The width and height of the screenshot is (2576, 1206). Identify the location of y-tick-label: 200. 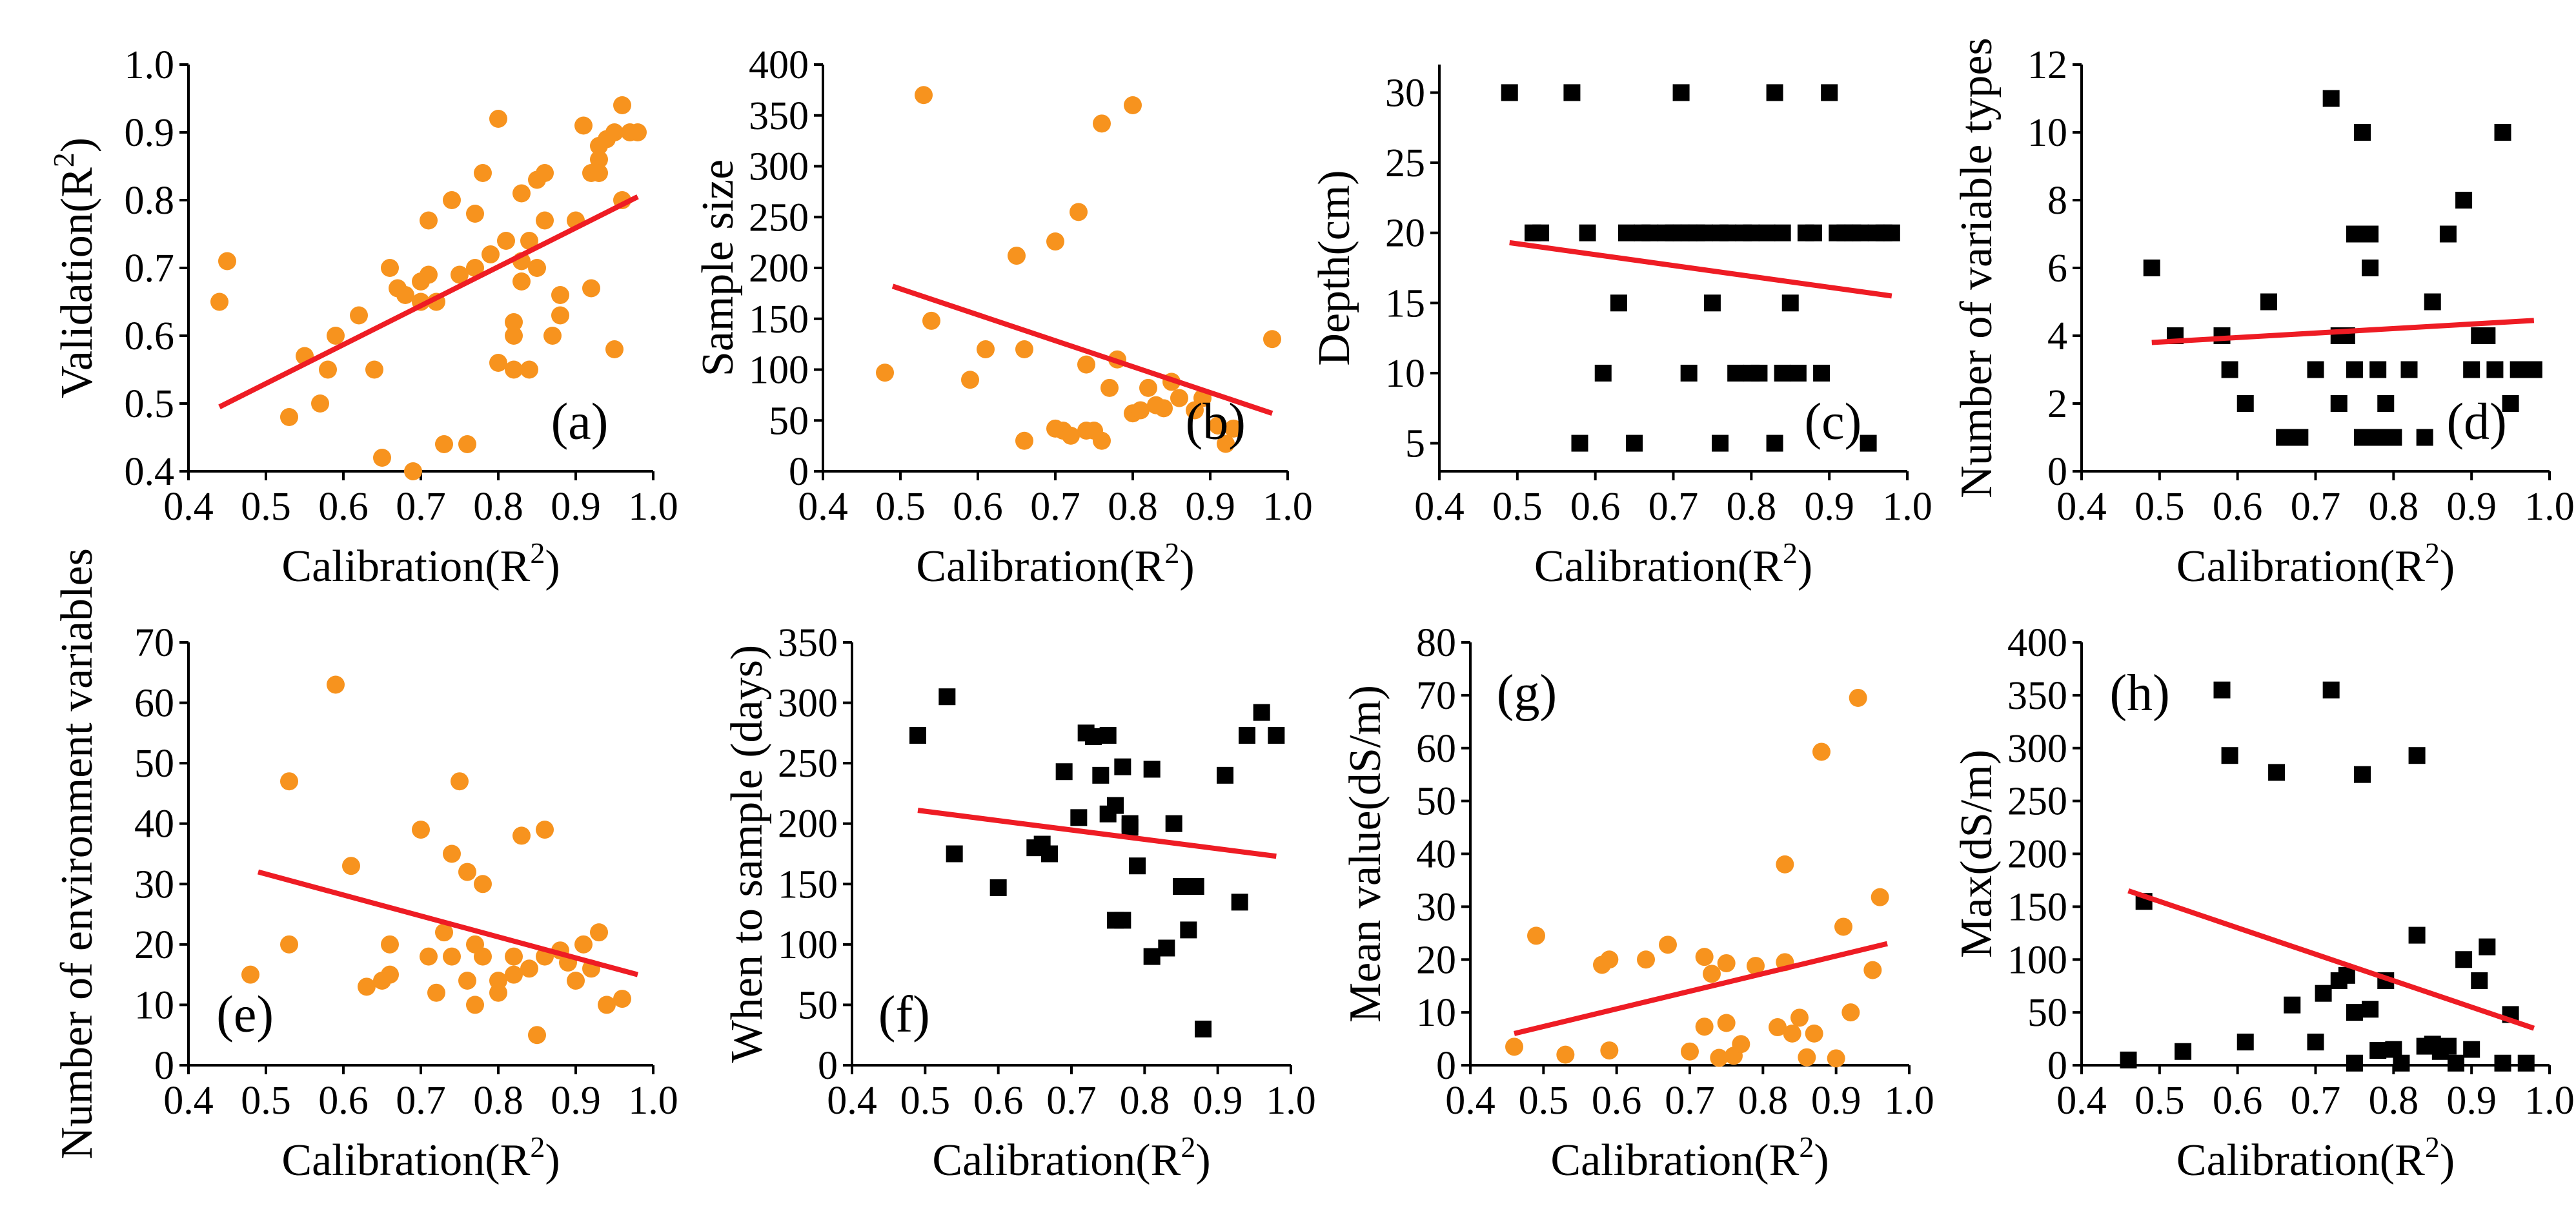
(808, 824).